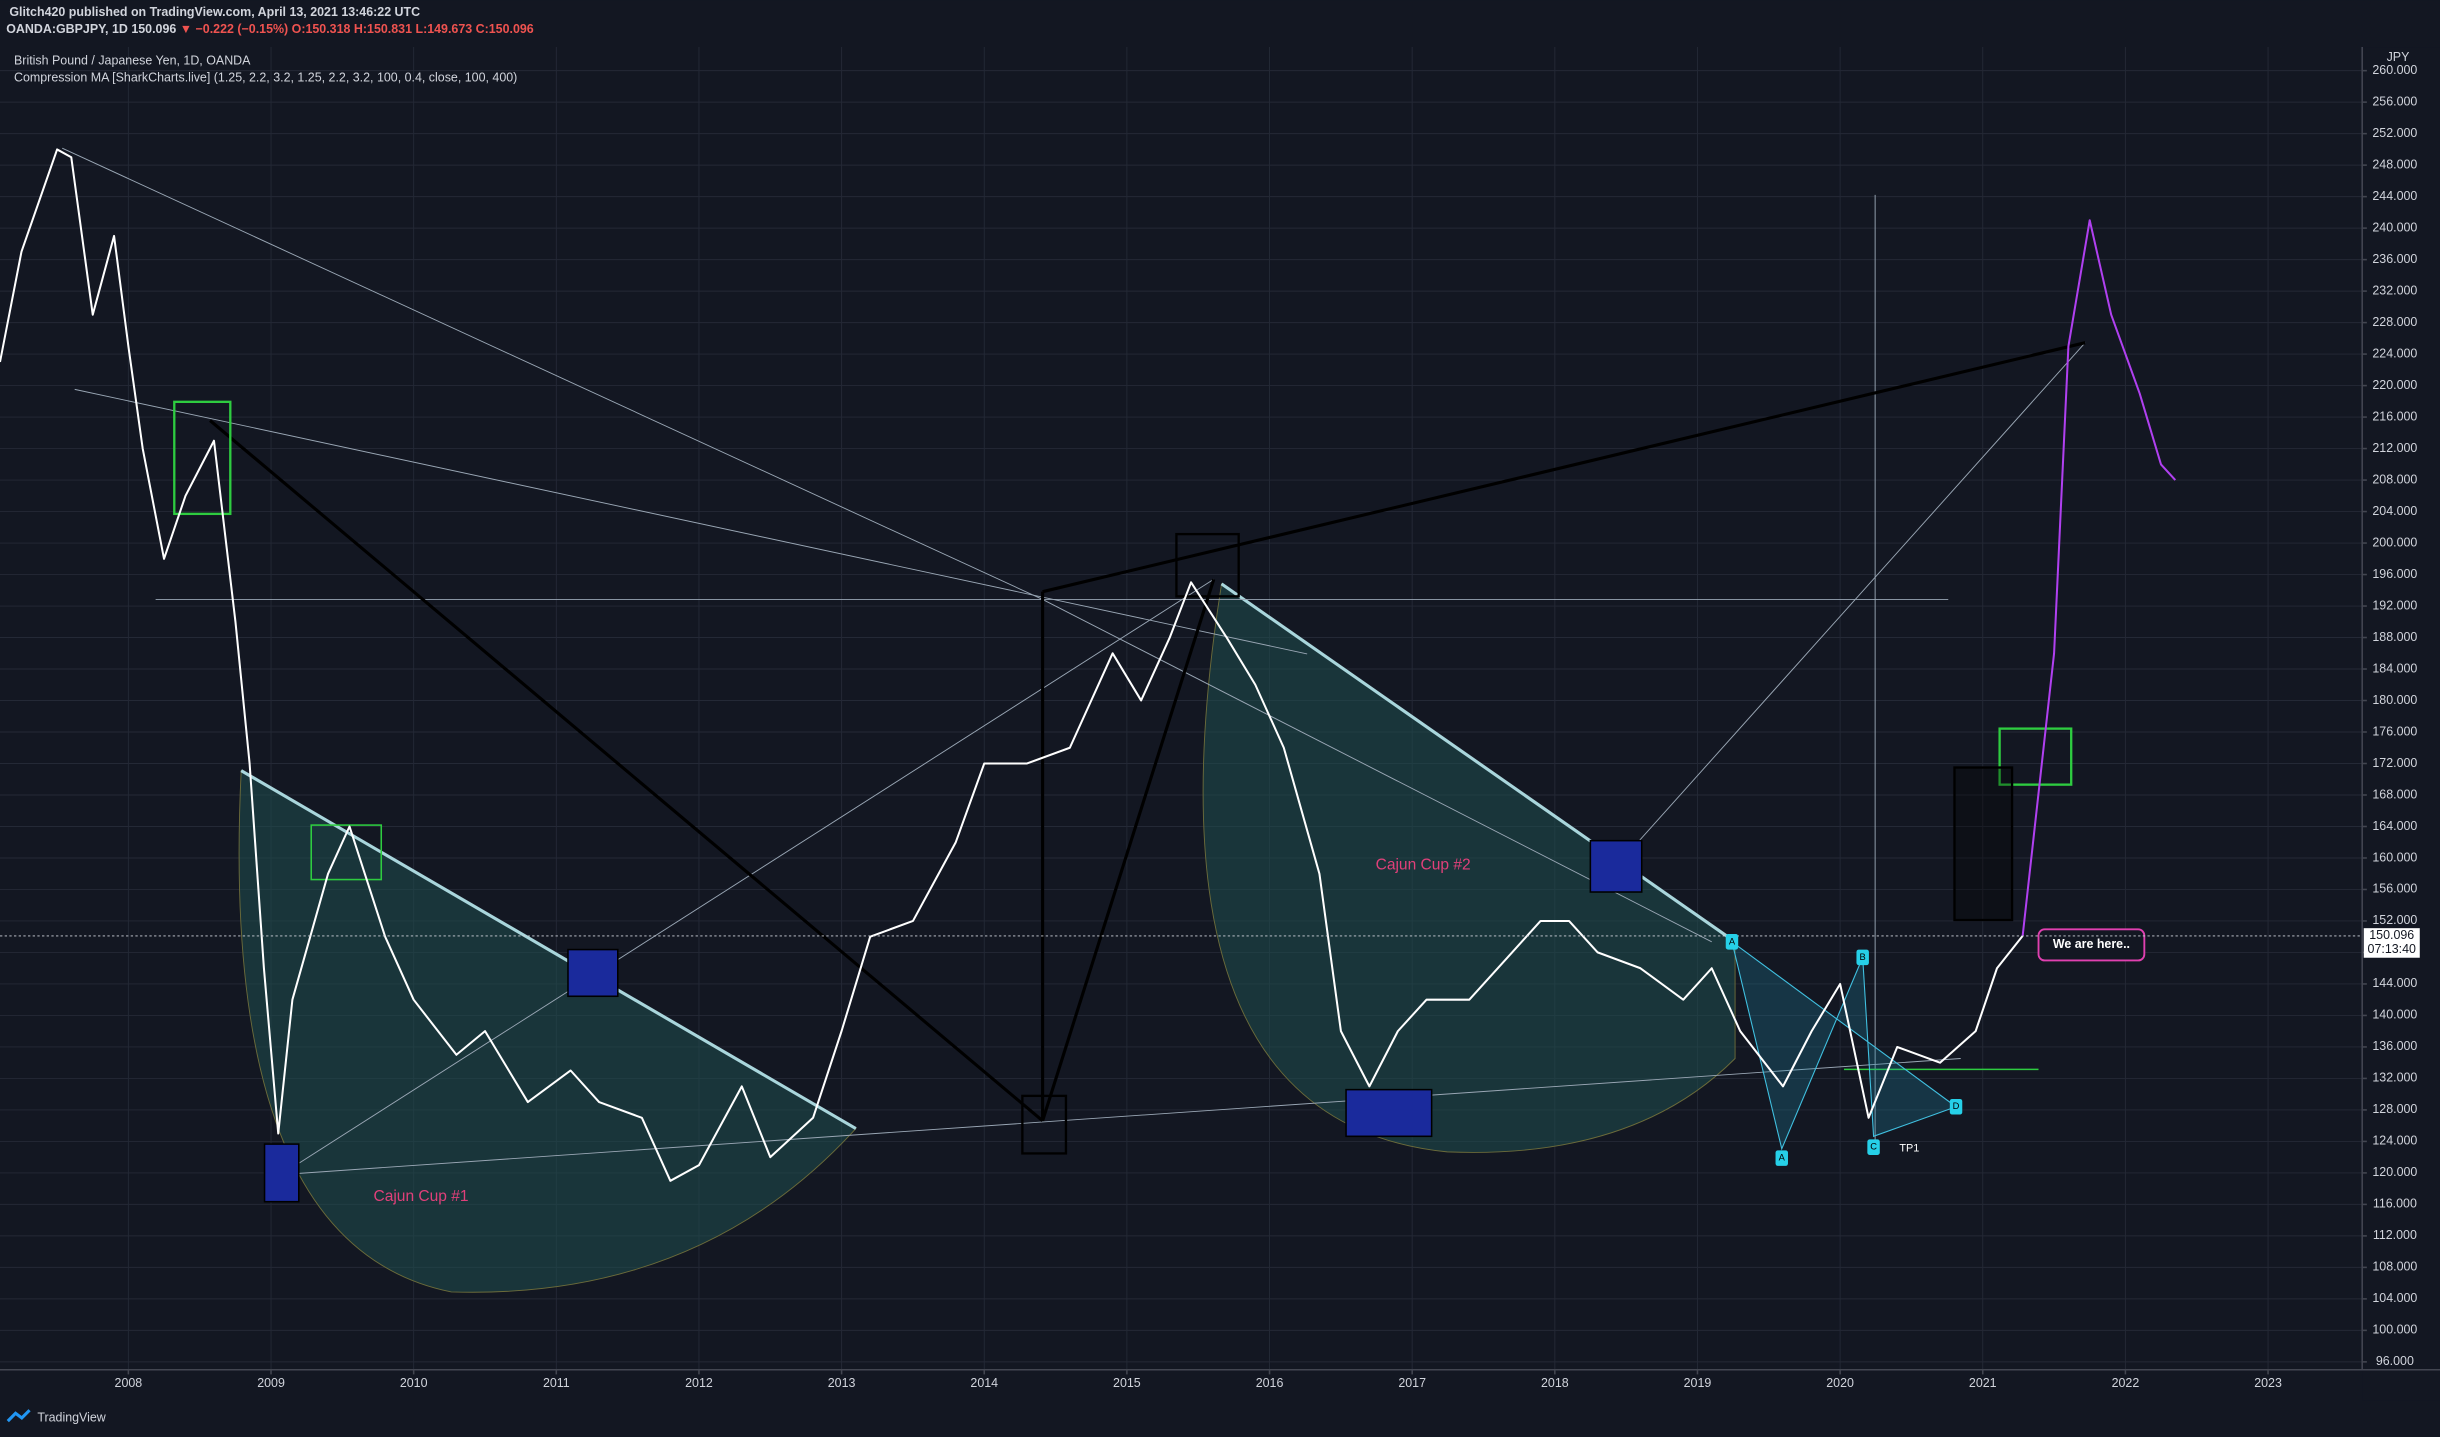  Describe the element at coordinates (2394, 1046) in the screenshot. I see `y-tick-label: 136.000` at that location.